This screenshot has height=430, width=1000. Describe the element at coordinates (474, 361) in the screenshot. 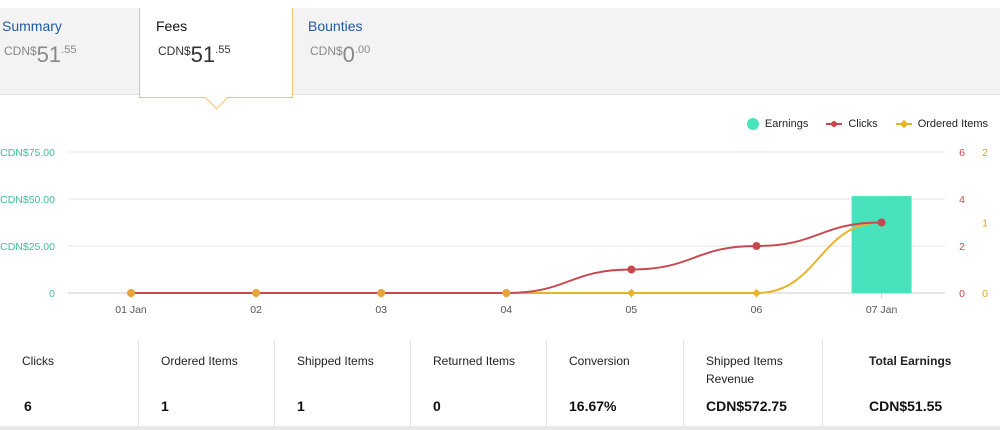

I see `metric-label: Returned Items` at that location.